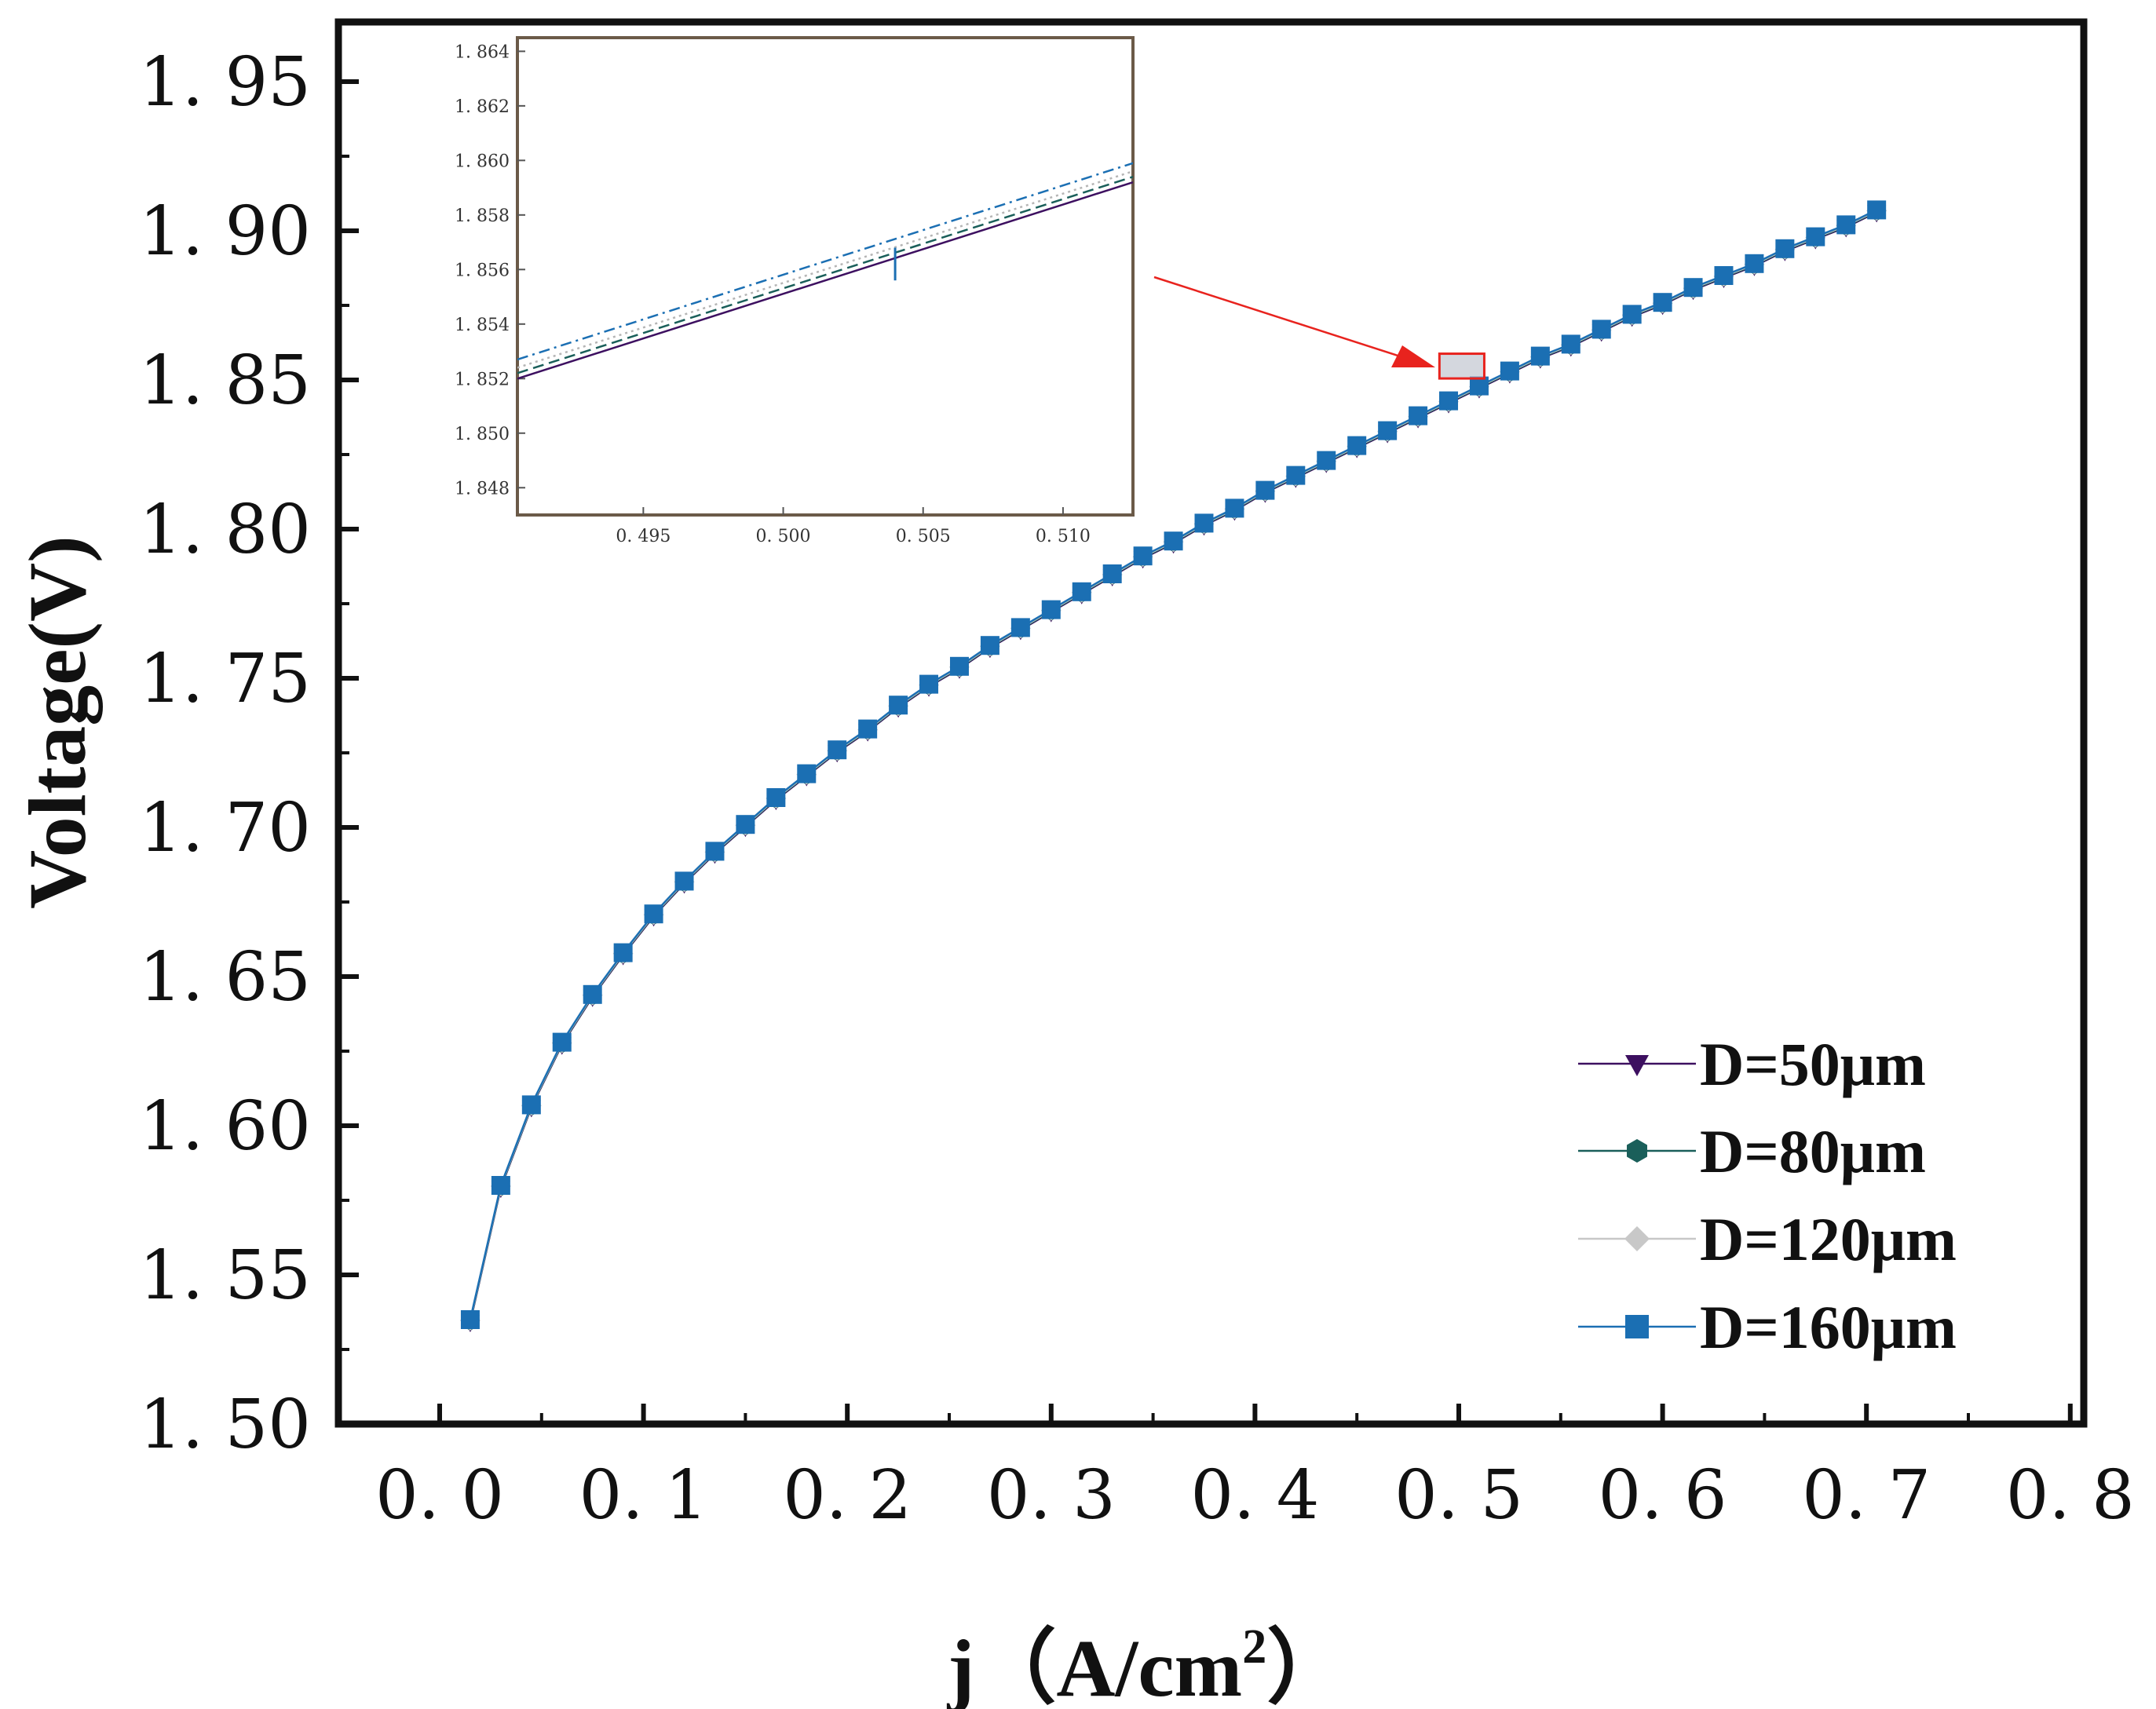 The height and width of the screenshot is (1709, 2156). Describe the element at coordinates (1254, 1647) in the screenshot. I see `x-axis-title-sup: 2` at that location.